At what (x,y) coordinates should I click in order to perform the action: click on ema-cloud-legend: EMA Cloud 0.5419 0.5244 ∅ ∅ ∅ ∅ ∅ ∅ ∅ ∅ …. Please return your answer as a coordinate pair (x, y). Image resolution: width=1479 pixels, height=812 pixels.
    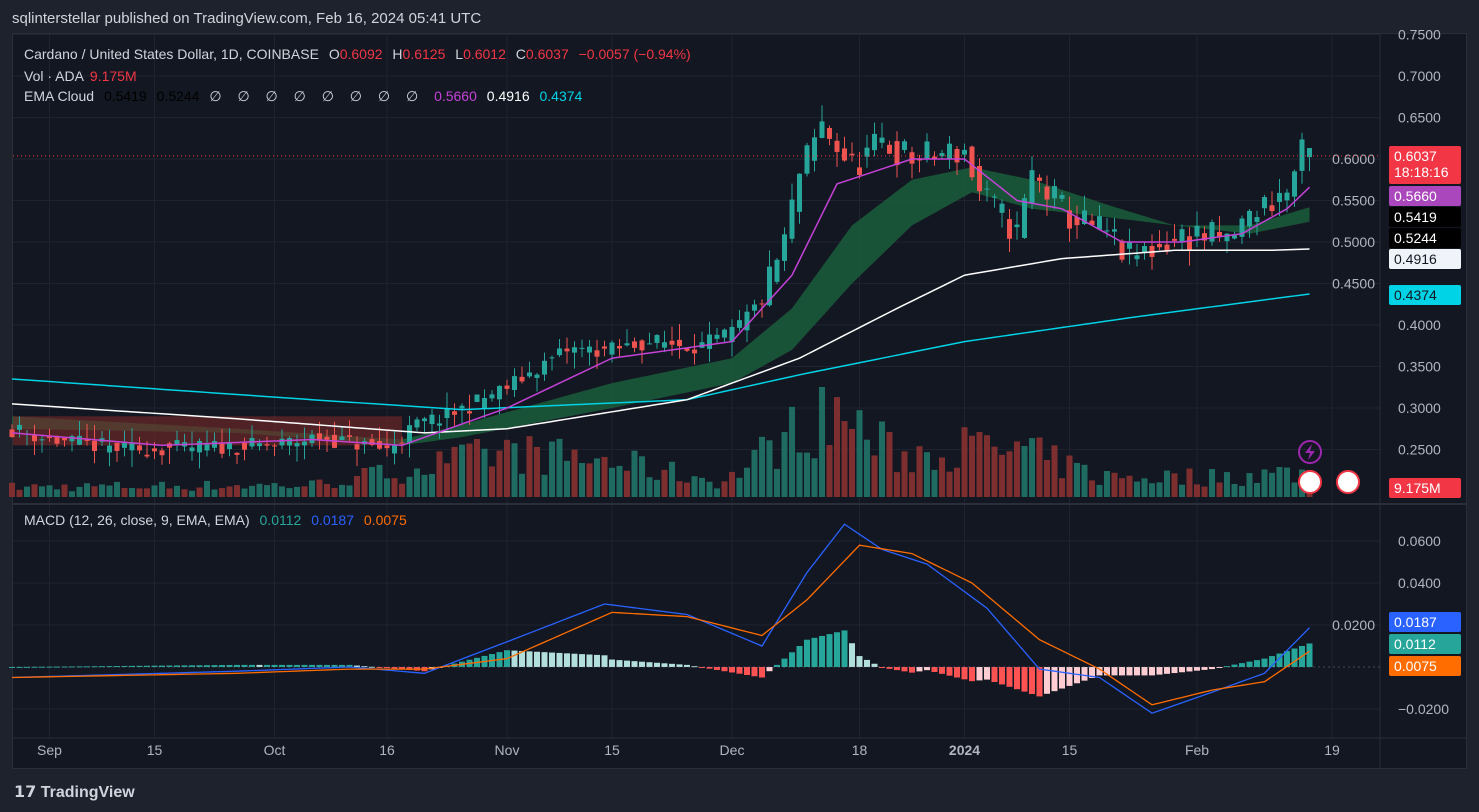
    Looking at the image, I should click on (306, 96).